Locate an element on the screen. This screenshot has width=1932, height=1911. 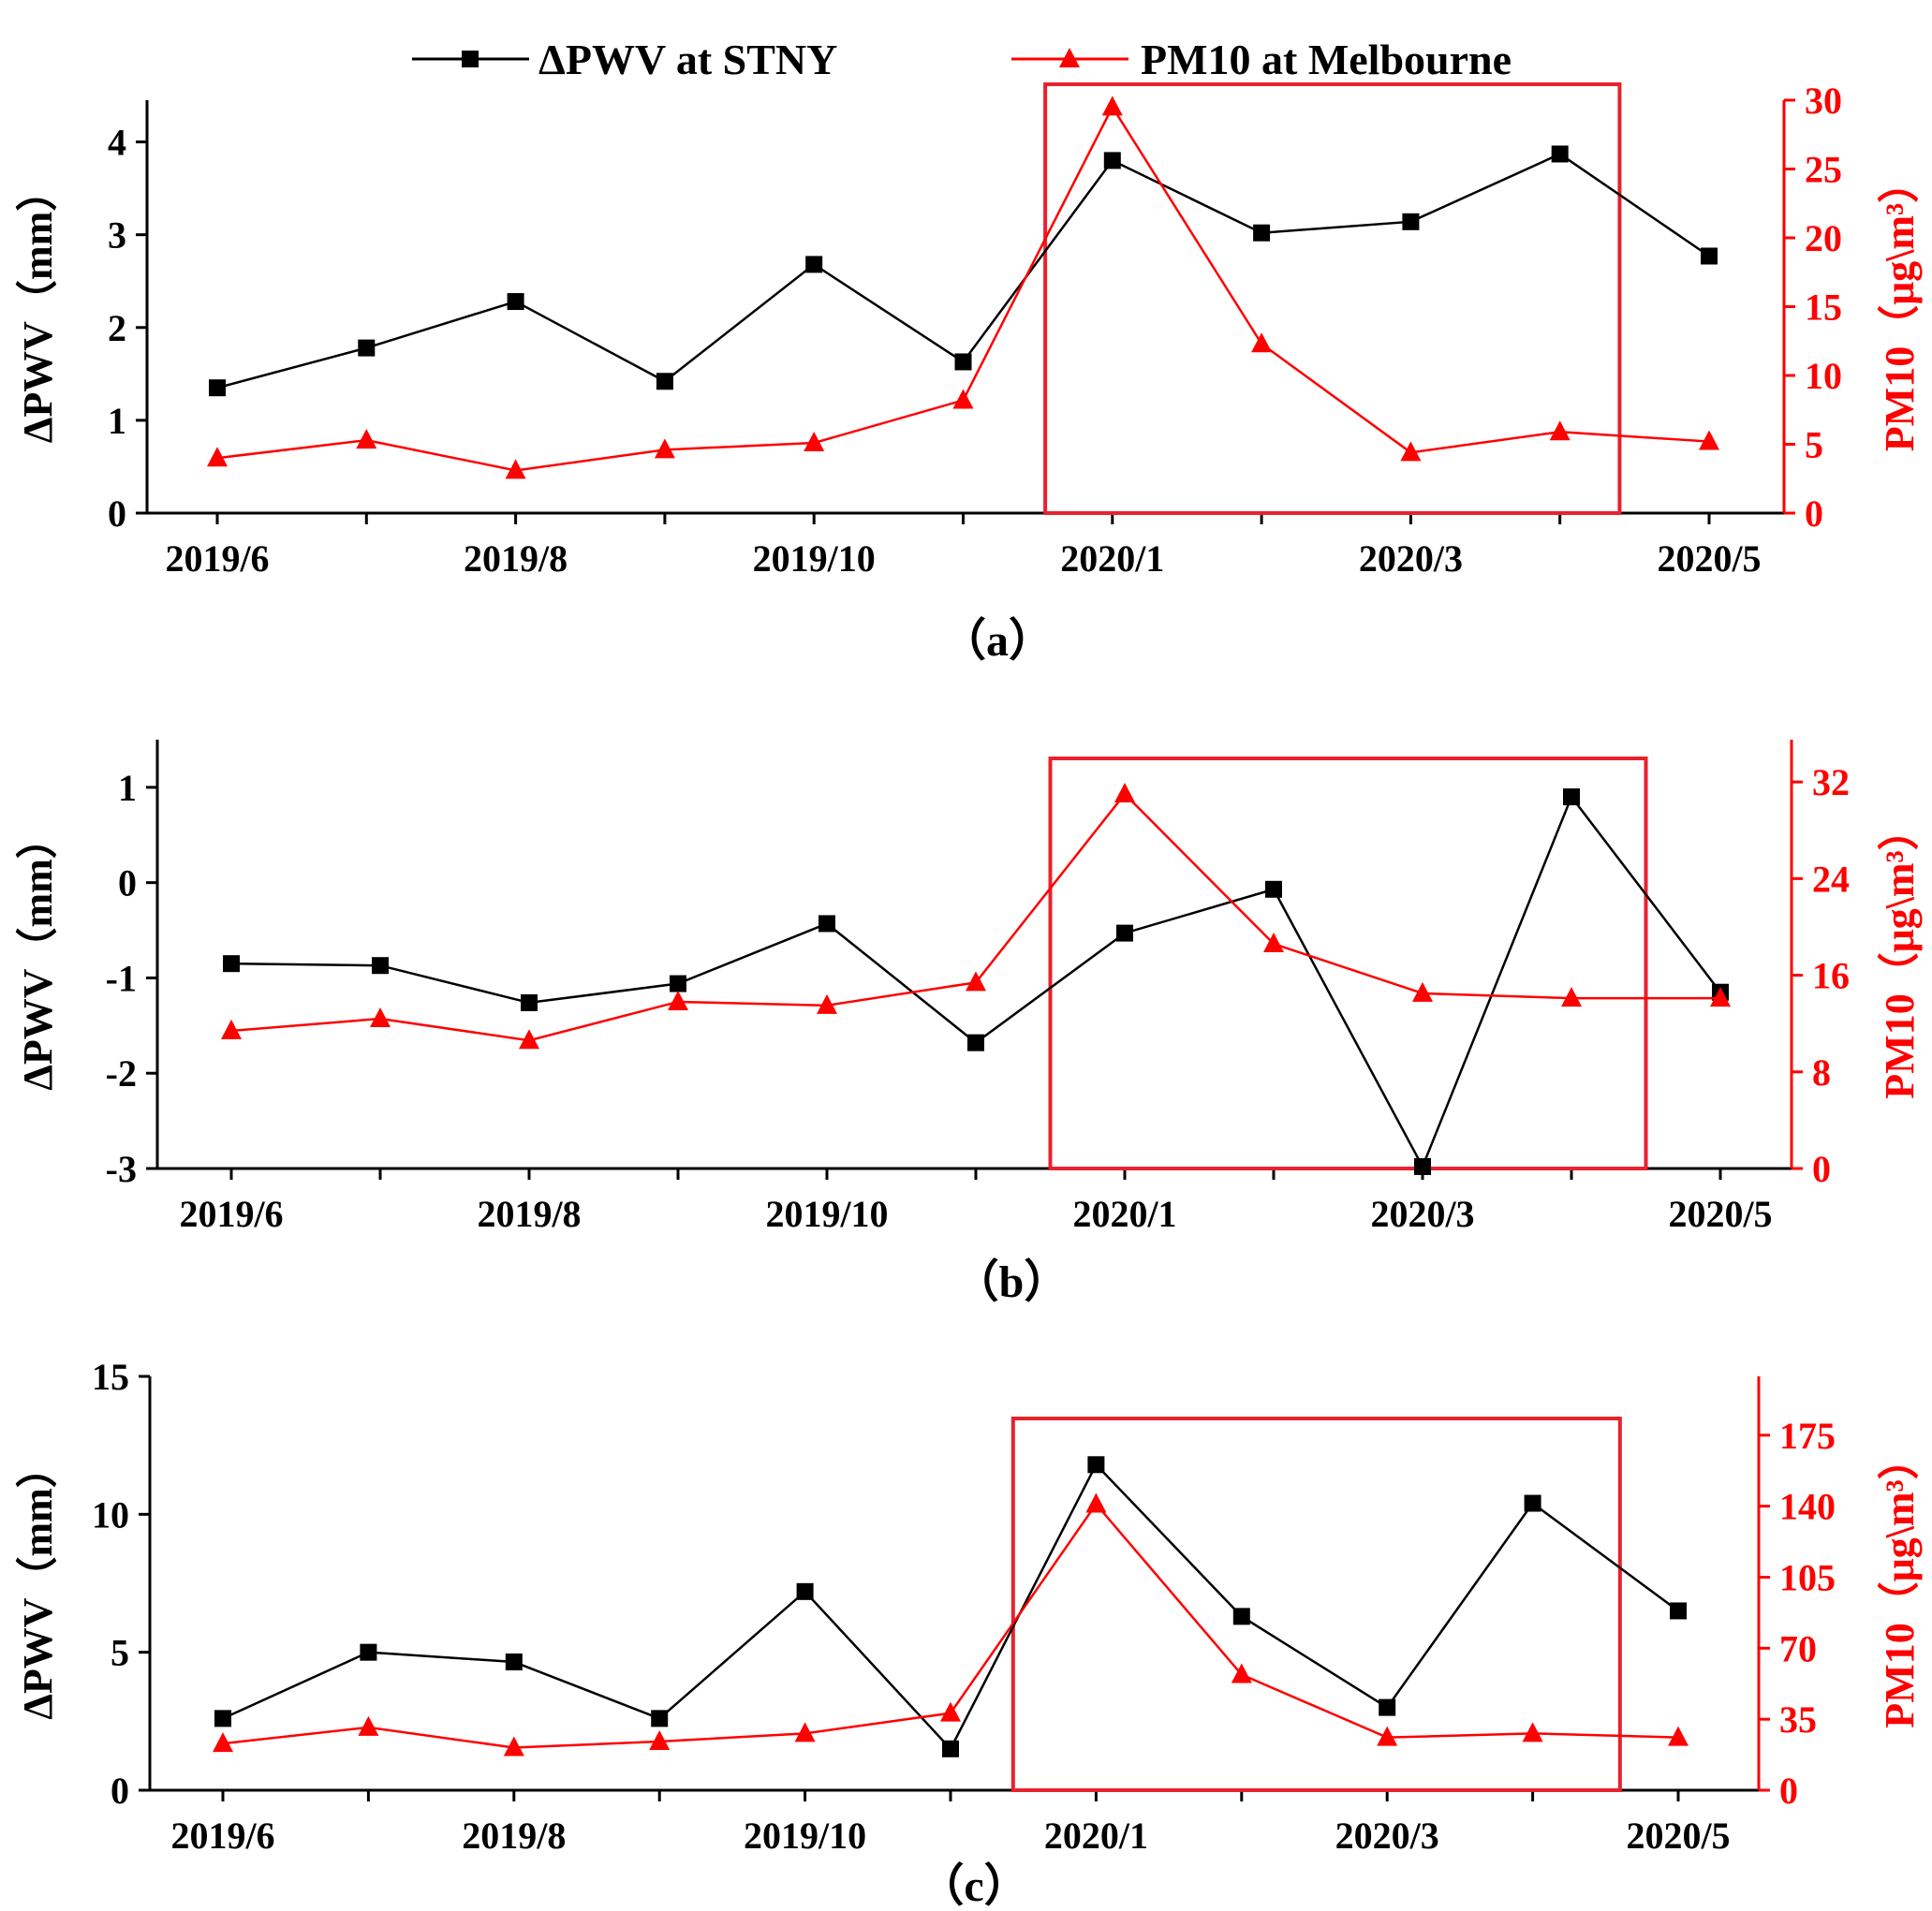
y-tick-label-right: 5 is located at coordinates (1814, 445).